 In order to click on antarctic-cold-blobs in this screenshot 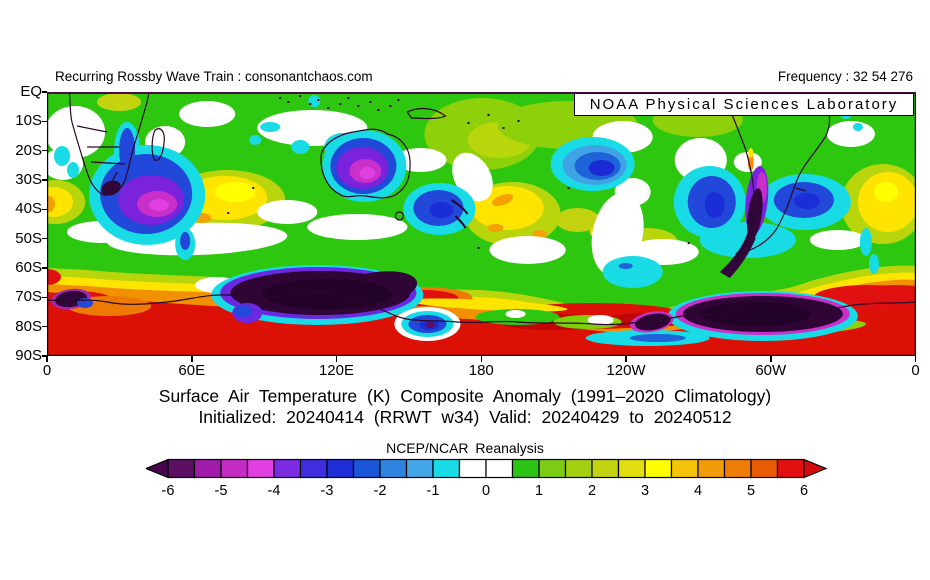, I will do `click(454, 305)`.